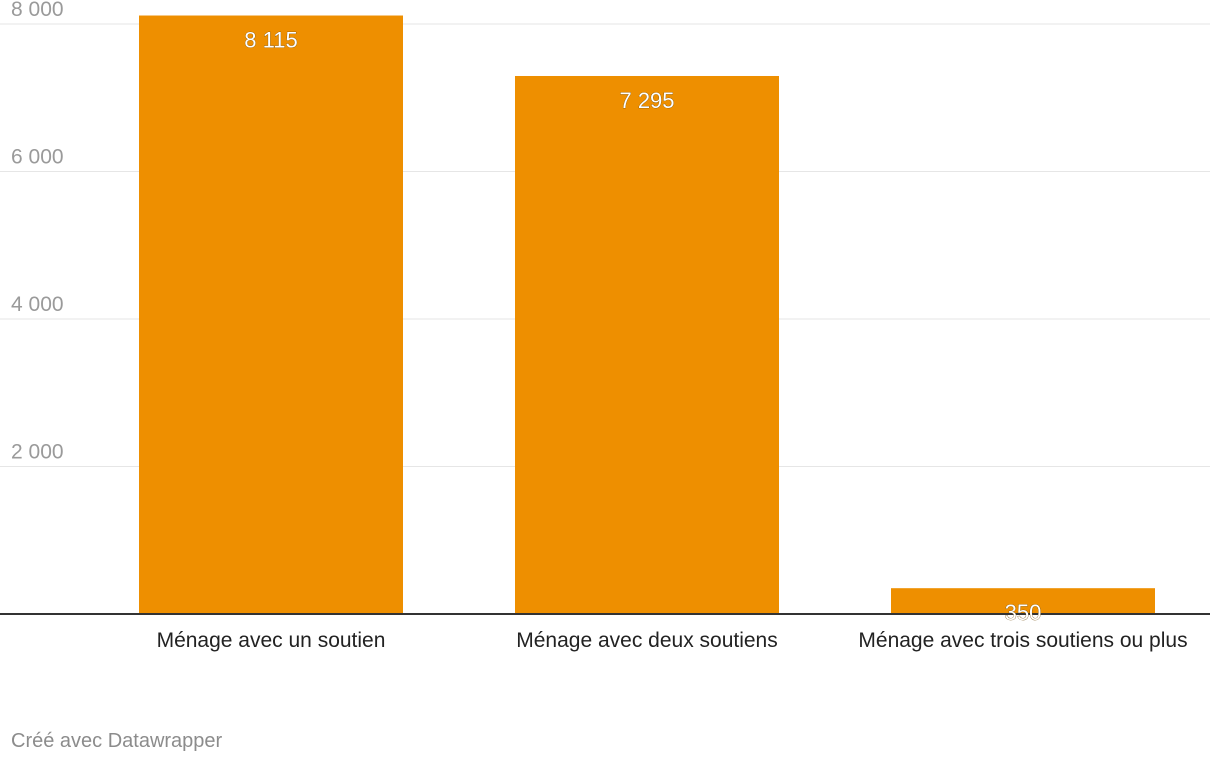  I want to click on y-tick-label: 2 000, so click(37, 452).